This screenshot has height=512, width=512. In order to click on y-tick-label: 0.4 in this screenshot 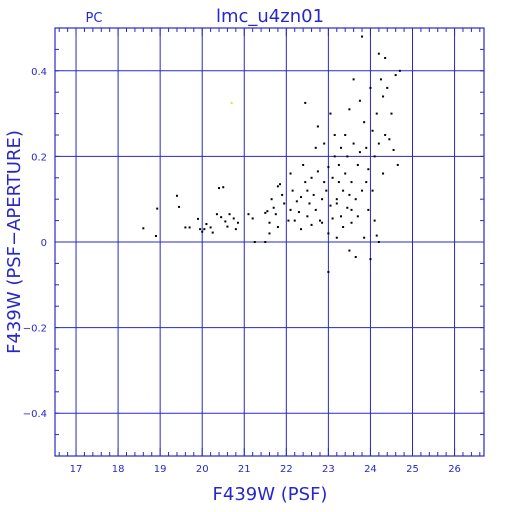, I will do `click(39, 72)`.